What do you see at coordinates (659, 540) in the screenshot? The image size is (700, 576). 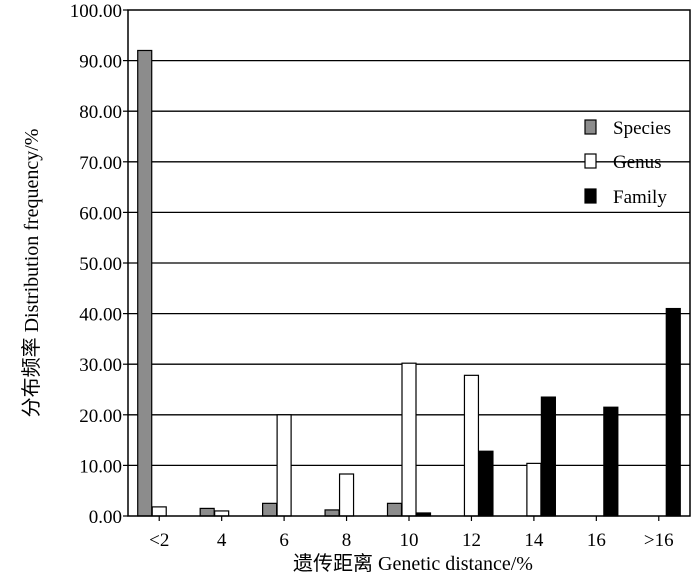 I see `x-tick-label: >16` at bounding box center [659, 540].